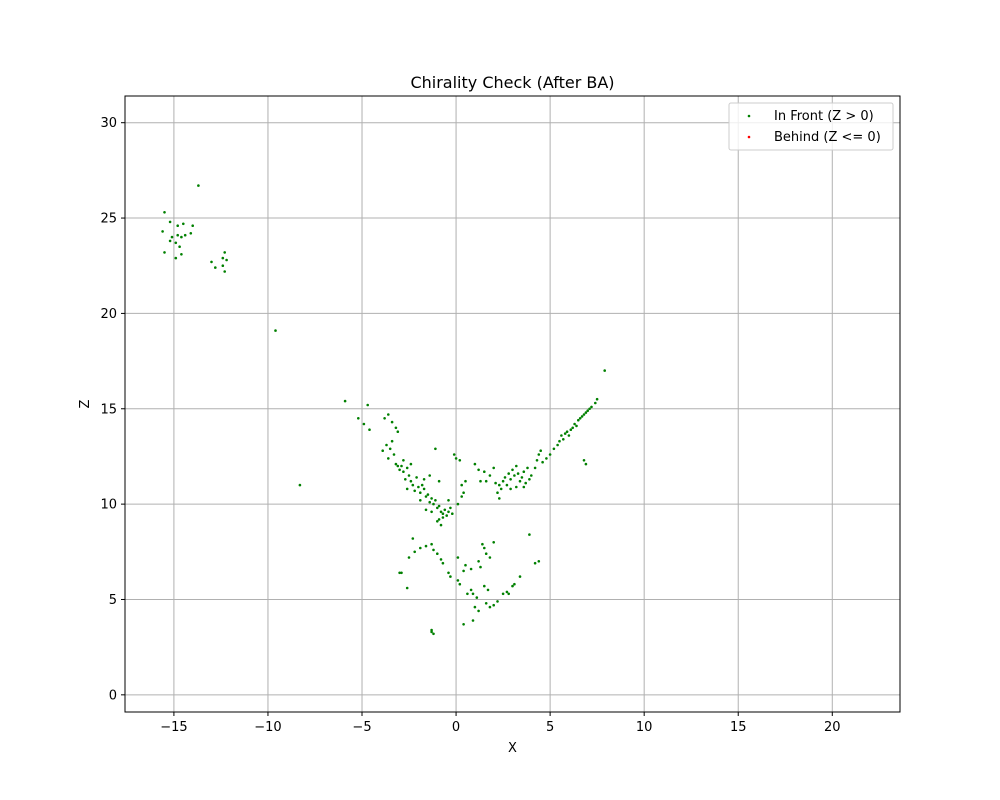 The height and width of the screenshot is (800, 1000). Describe the element at coordinates (827, 137) in the screenshot. I see `legend-label-behind: Behind (Z <= 0)` at that location.